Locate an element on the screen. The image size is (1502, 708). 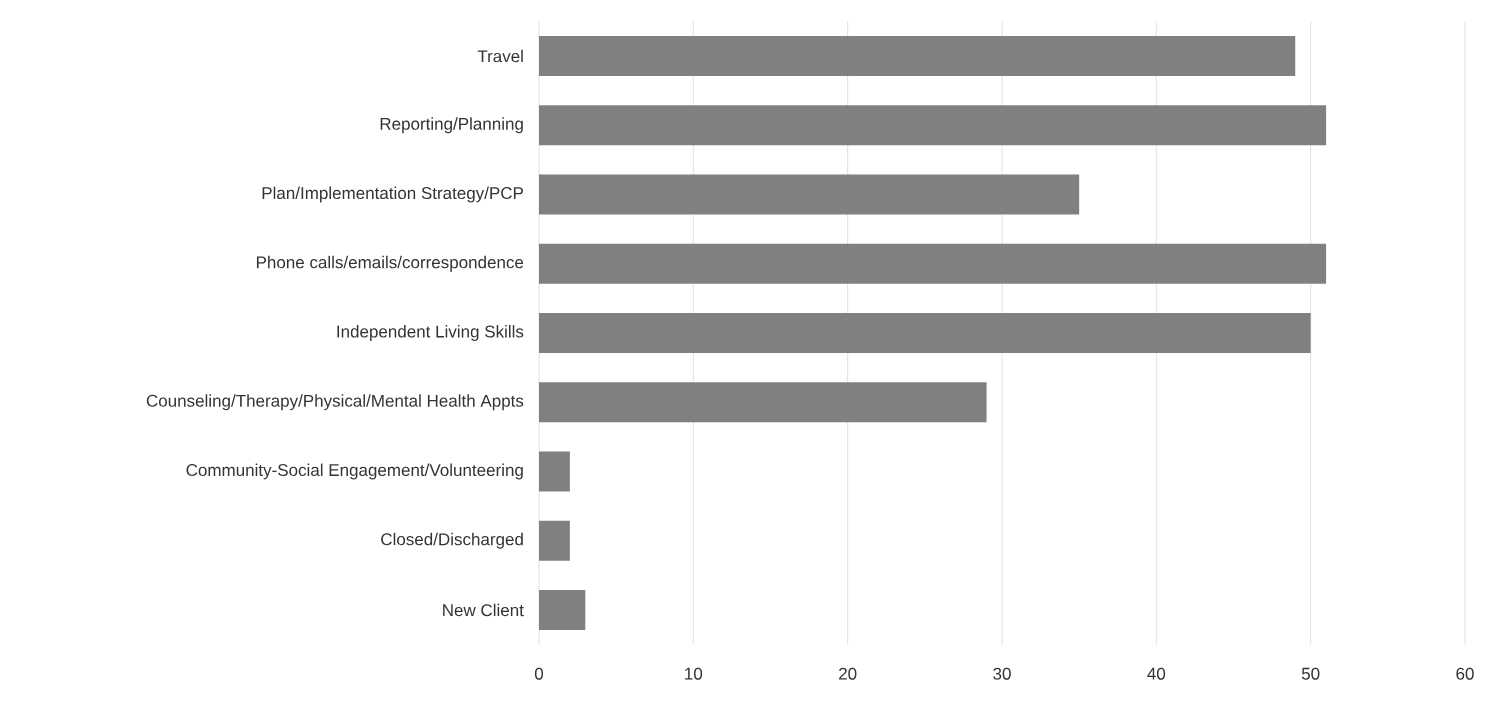
y-tick-label: Reporting/Planning is located at coordinates (451, 125).